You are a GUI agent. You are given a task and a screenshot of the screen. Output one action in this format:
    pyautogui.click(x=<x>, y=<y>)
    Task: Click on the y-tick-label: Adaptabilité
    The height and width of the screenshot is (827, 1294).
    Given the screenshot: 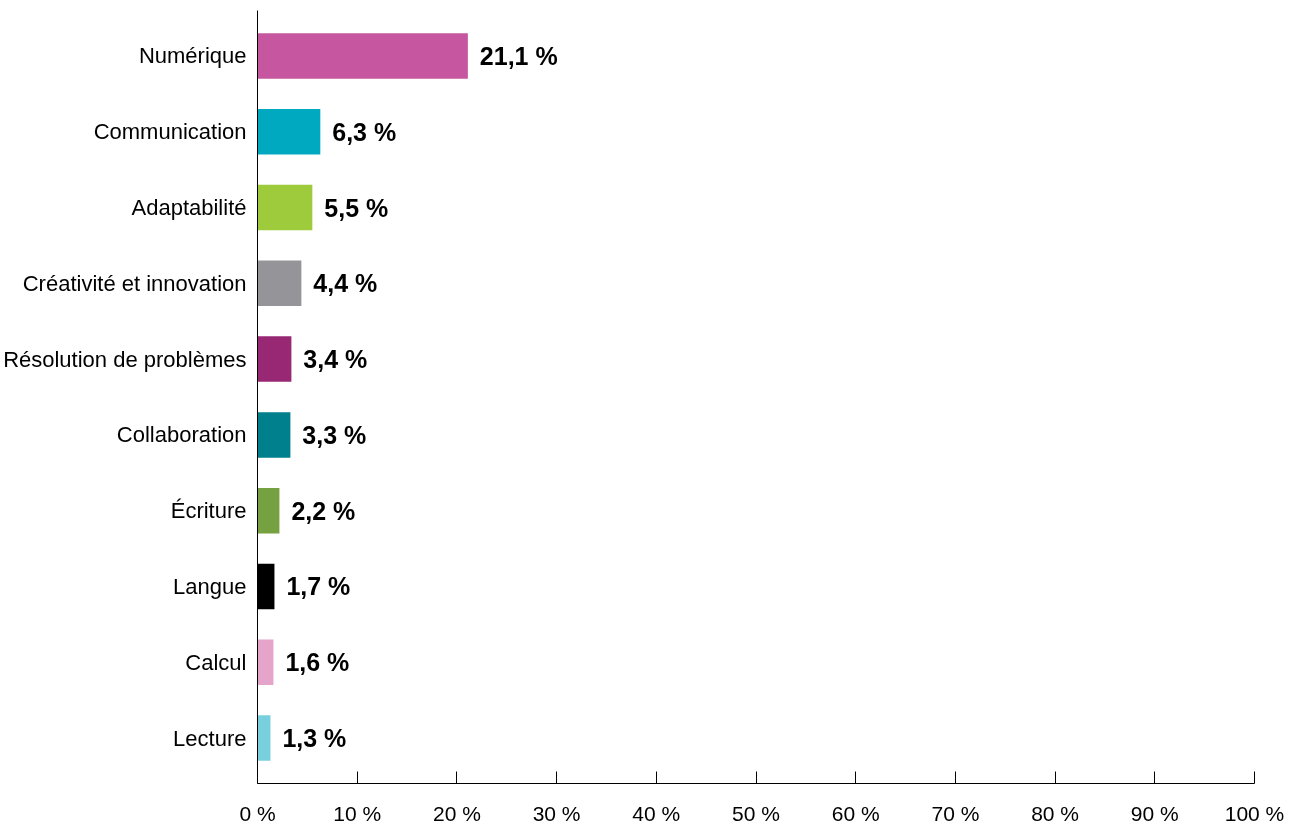 What is the action you would take?
    pyautogui.click(x=189, y=208)
    